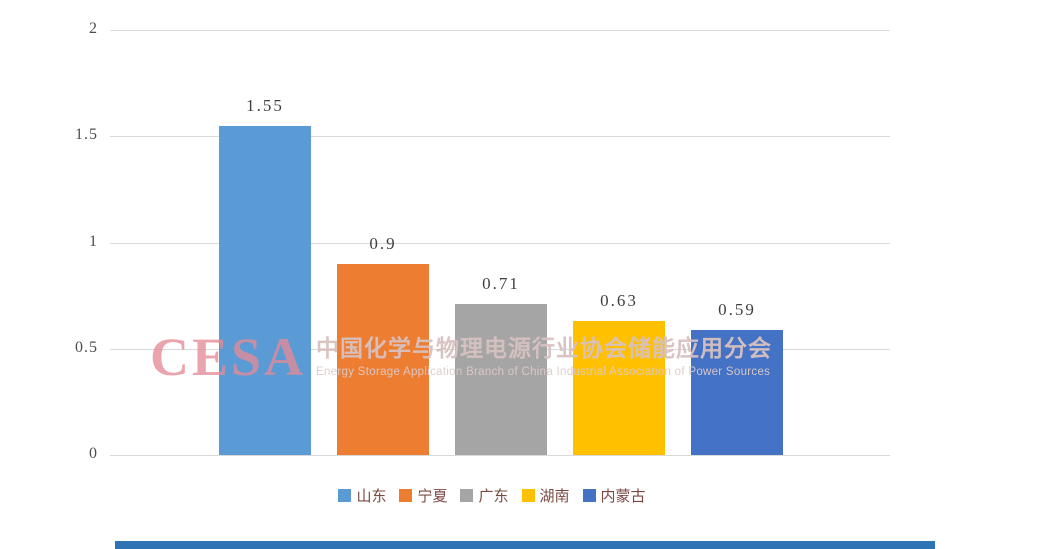 Image resolution: width=1048 pixels, height=549 pixels. What do you see at coordinates (432, 497) in the screenshot?
I see `legend-label: 宁夏` at bounding box center [432, 497].